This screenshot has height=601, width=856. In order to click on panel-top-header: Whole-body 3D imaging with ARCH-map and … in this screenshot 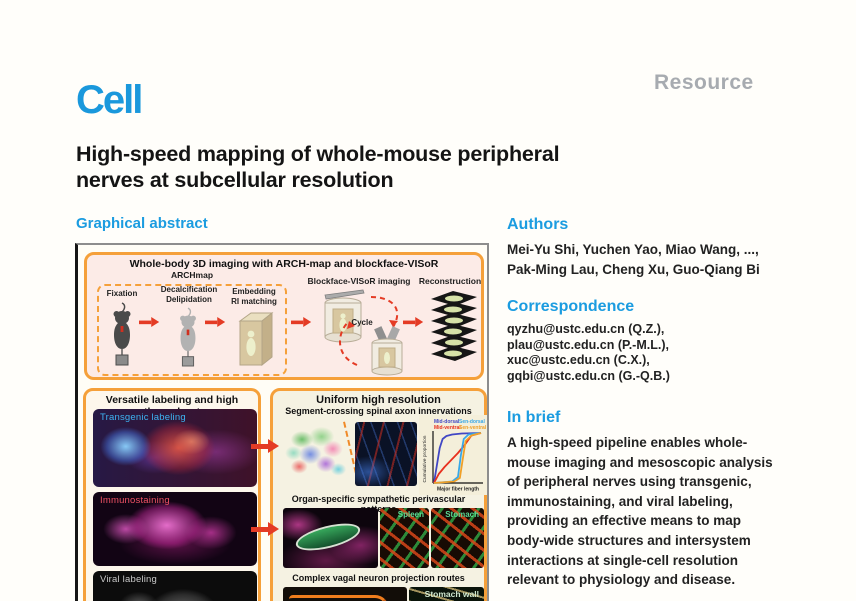, I will do `click(284, 264)`.